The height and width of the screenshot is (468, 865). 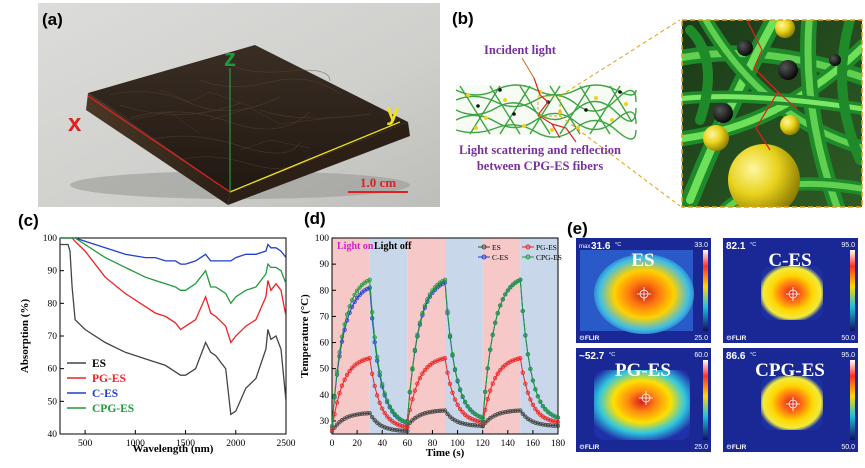 What do you see at coordinates (539, 336) in the screenshot?
I see `light-off-band` at bounding box center [539, 336].